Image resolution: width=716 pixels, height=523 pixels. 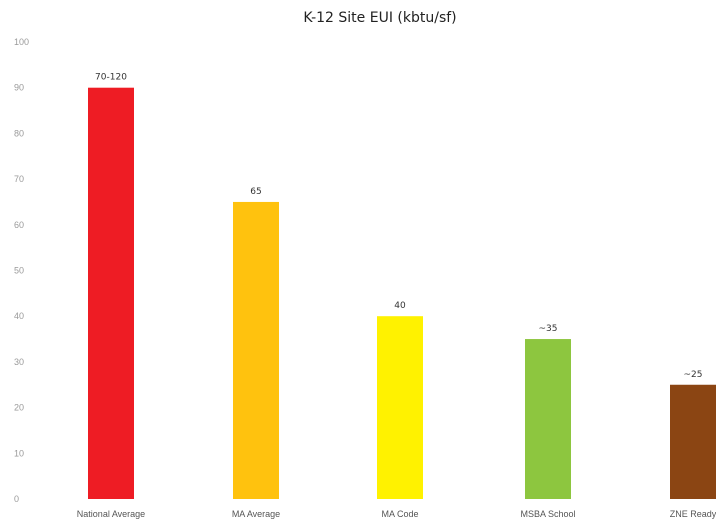 What do you see at coordinates (111, 293) in the screenshot?
I see `bar-national-average` at bounding box center [111, 293].